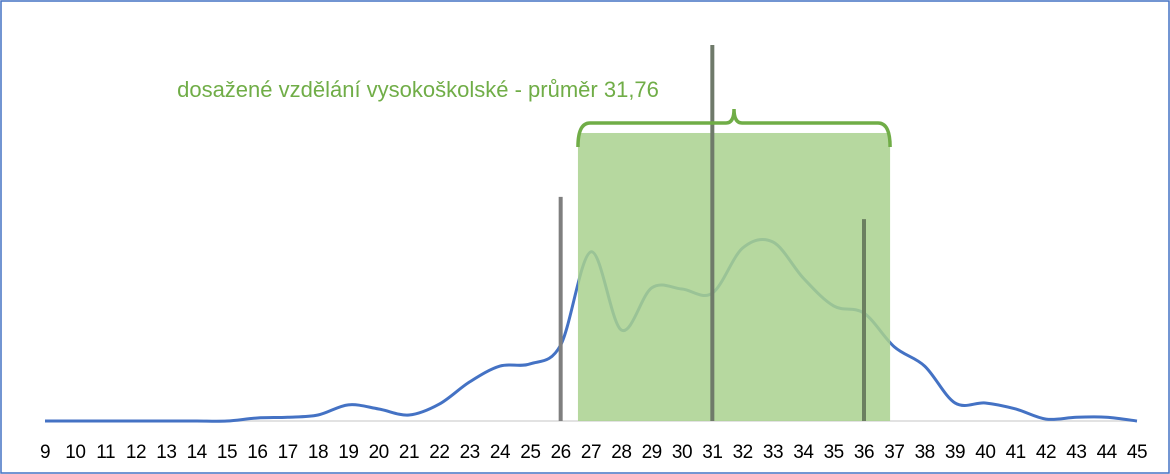 The height and width of the screenshot is (474, 1170). Describe the element at coordinates (75, 452) in the screenshot. I see `x-tick-label: 10` at that location.